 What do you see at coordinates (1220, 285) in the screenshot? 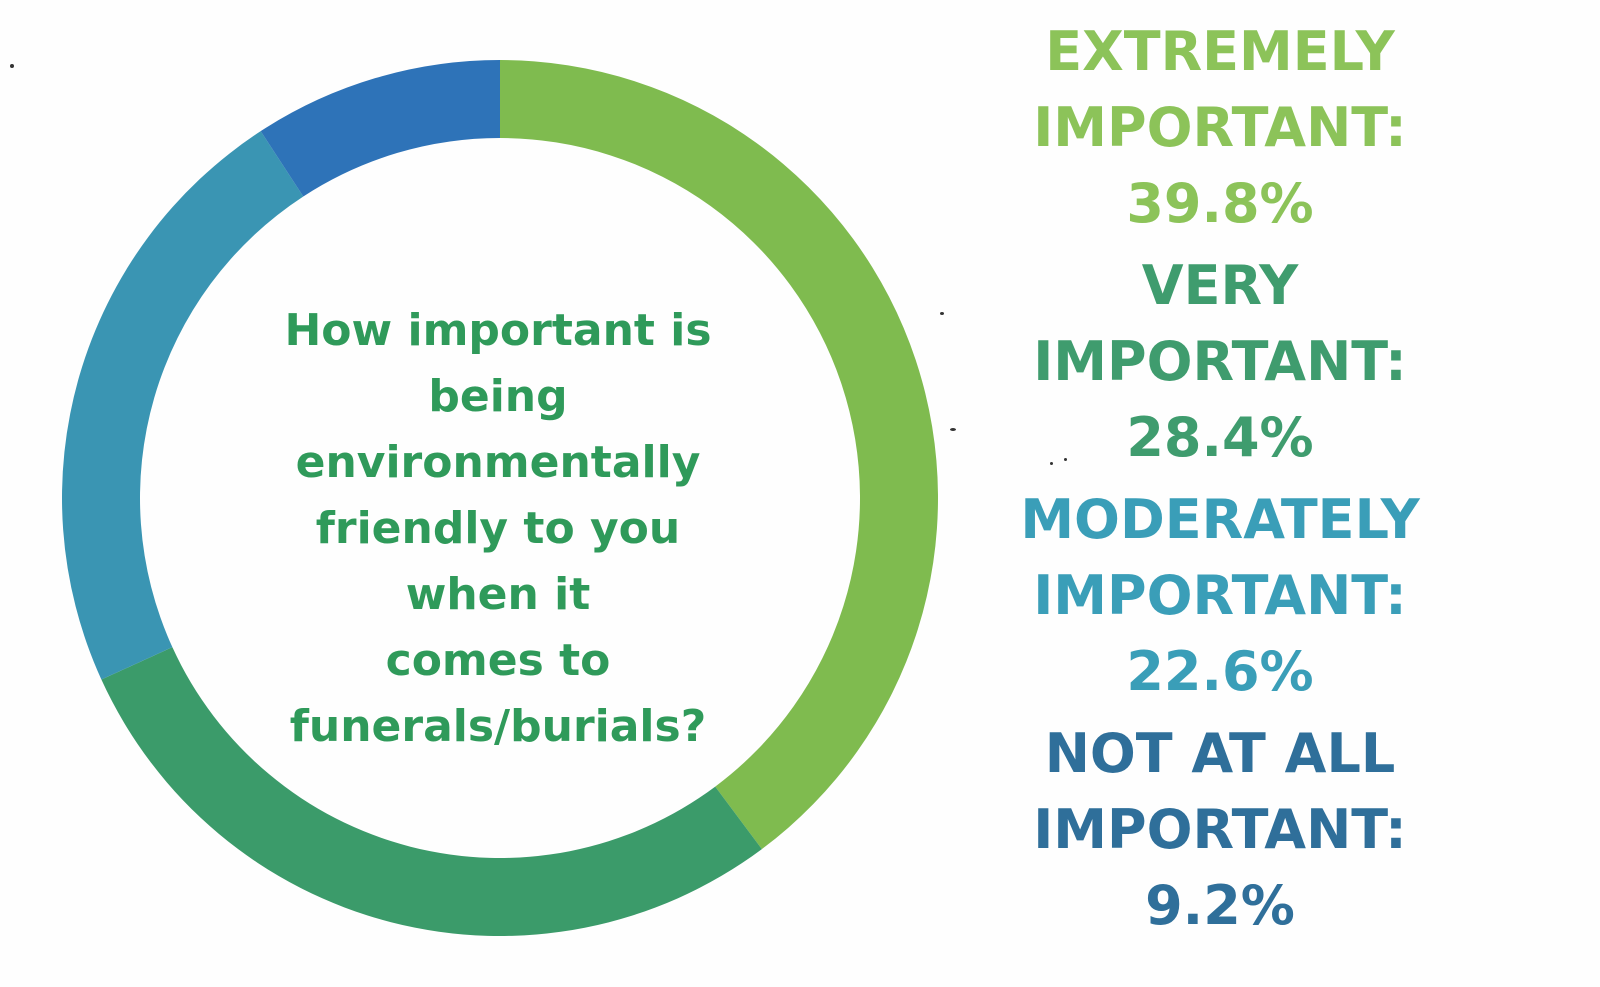
I see `legend-label: VERY` at bounding box center [1220, 285].